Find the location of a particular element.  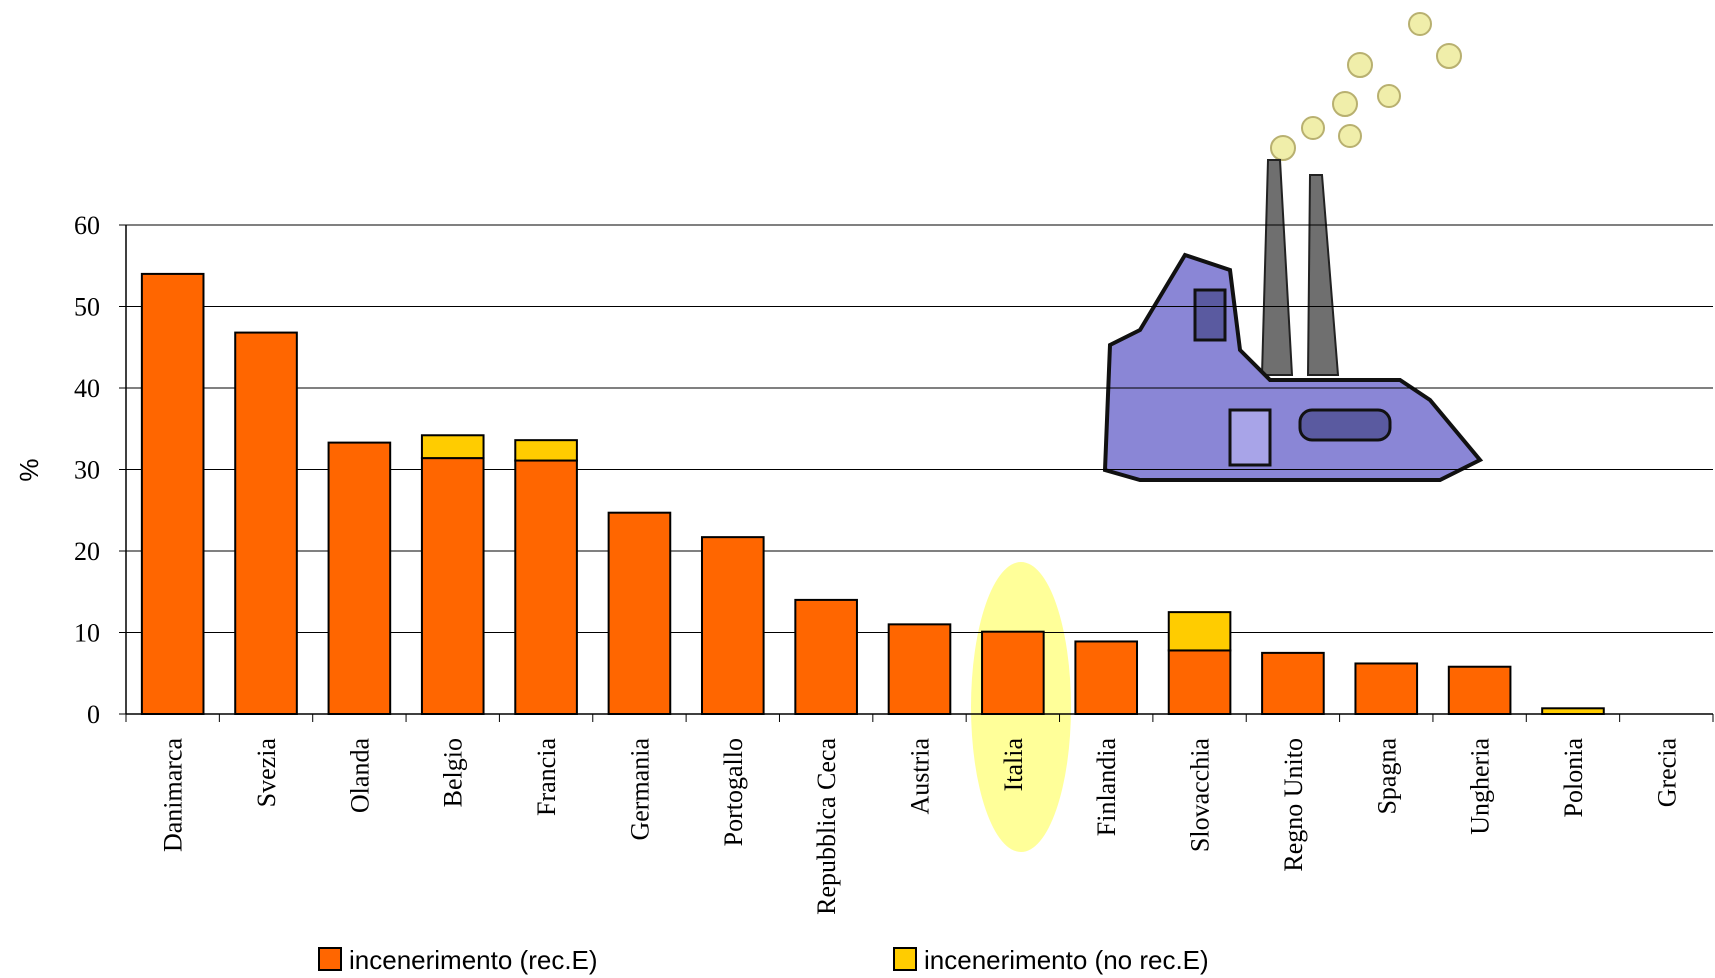

y-tick-label: 20 is located at coordinates (87, 551).